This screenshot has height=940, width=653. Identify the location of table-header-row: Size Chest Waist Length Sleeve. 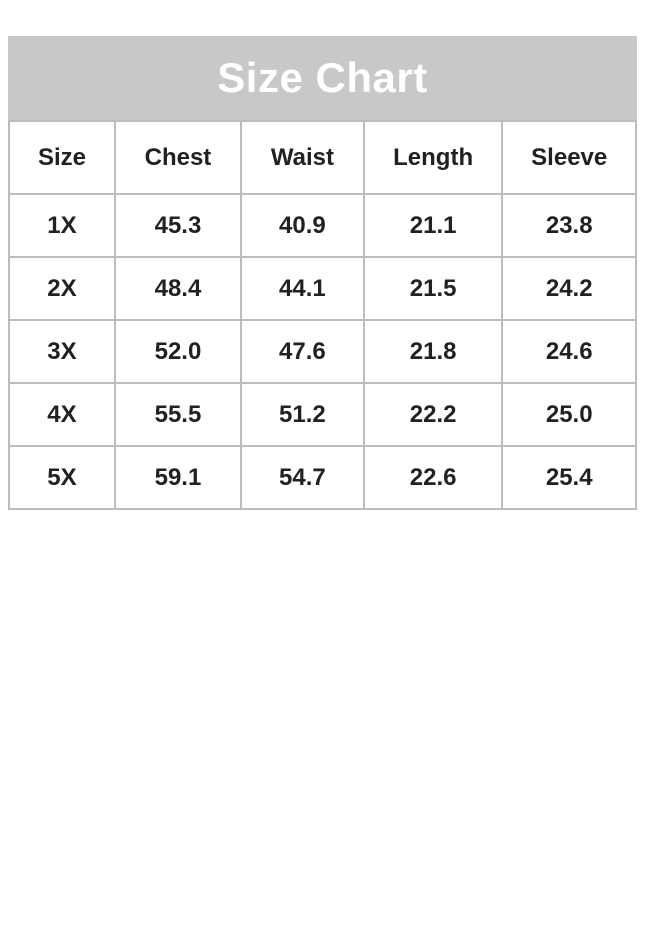
(322, 157).